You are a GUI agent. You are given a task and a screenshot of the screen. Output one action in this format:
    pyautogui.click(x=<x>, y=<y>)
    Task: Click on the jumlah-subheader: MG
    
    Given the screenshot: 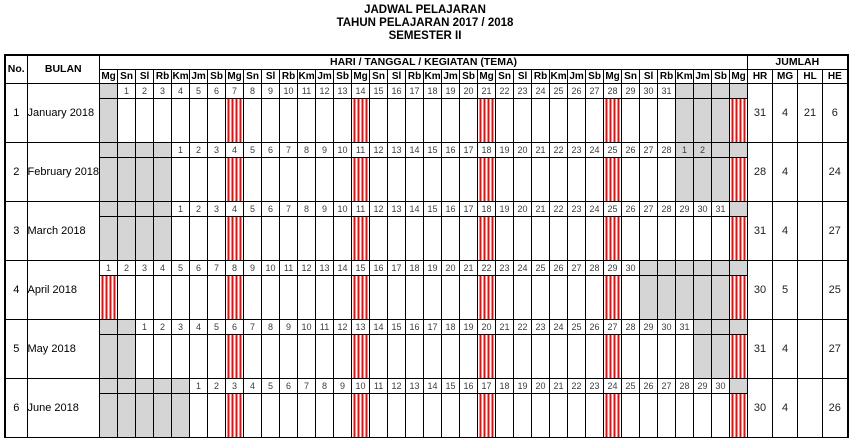 What is the action you would take?
    pyautogui.click(x=785, y=76)
    